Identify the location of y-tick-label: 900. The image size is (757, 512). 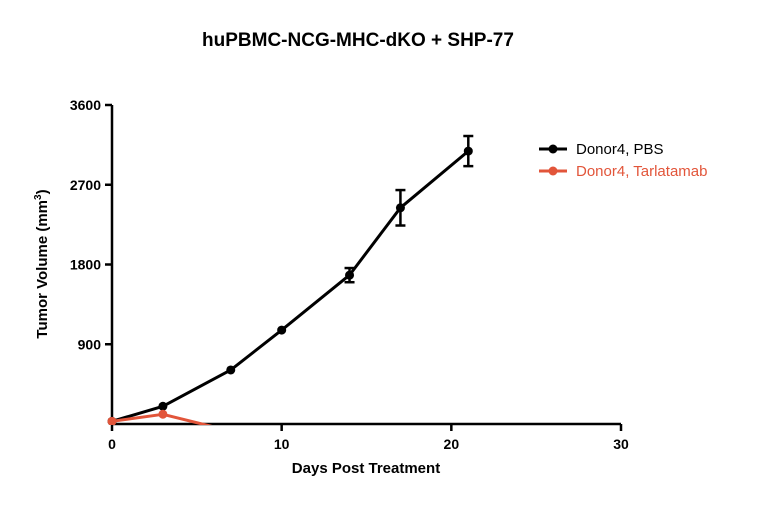
(90, 344).